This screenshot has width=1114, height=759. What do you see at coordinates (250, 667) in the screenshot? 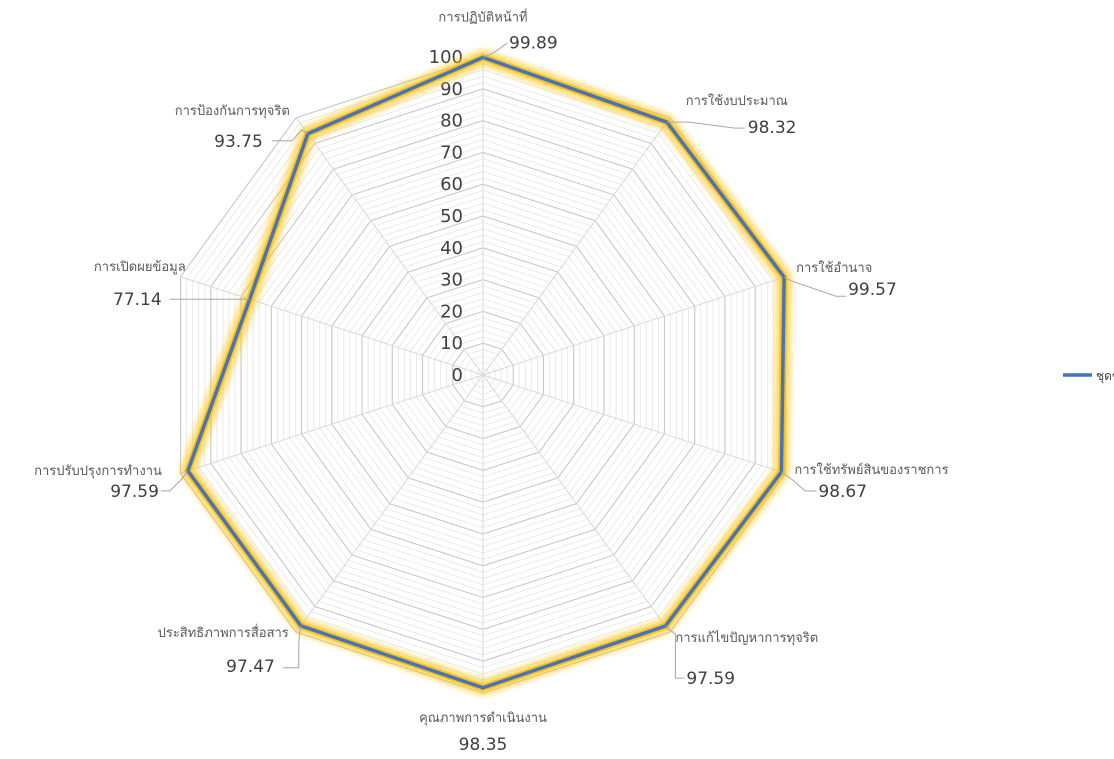
I see `data-value-label: 97.47` at bounding box center [250, 667].